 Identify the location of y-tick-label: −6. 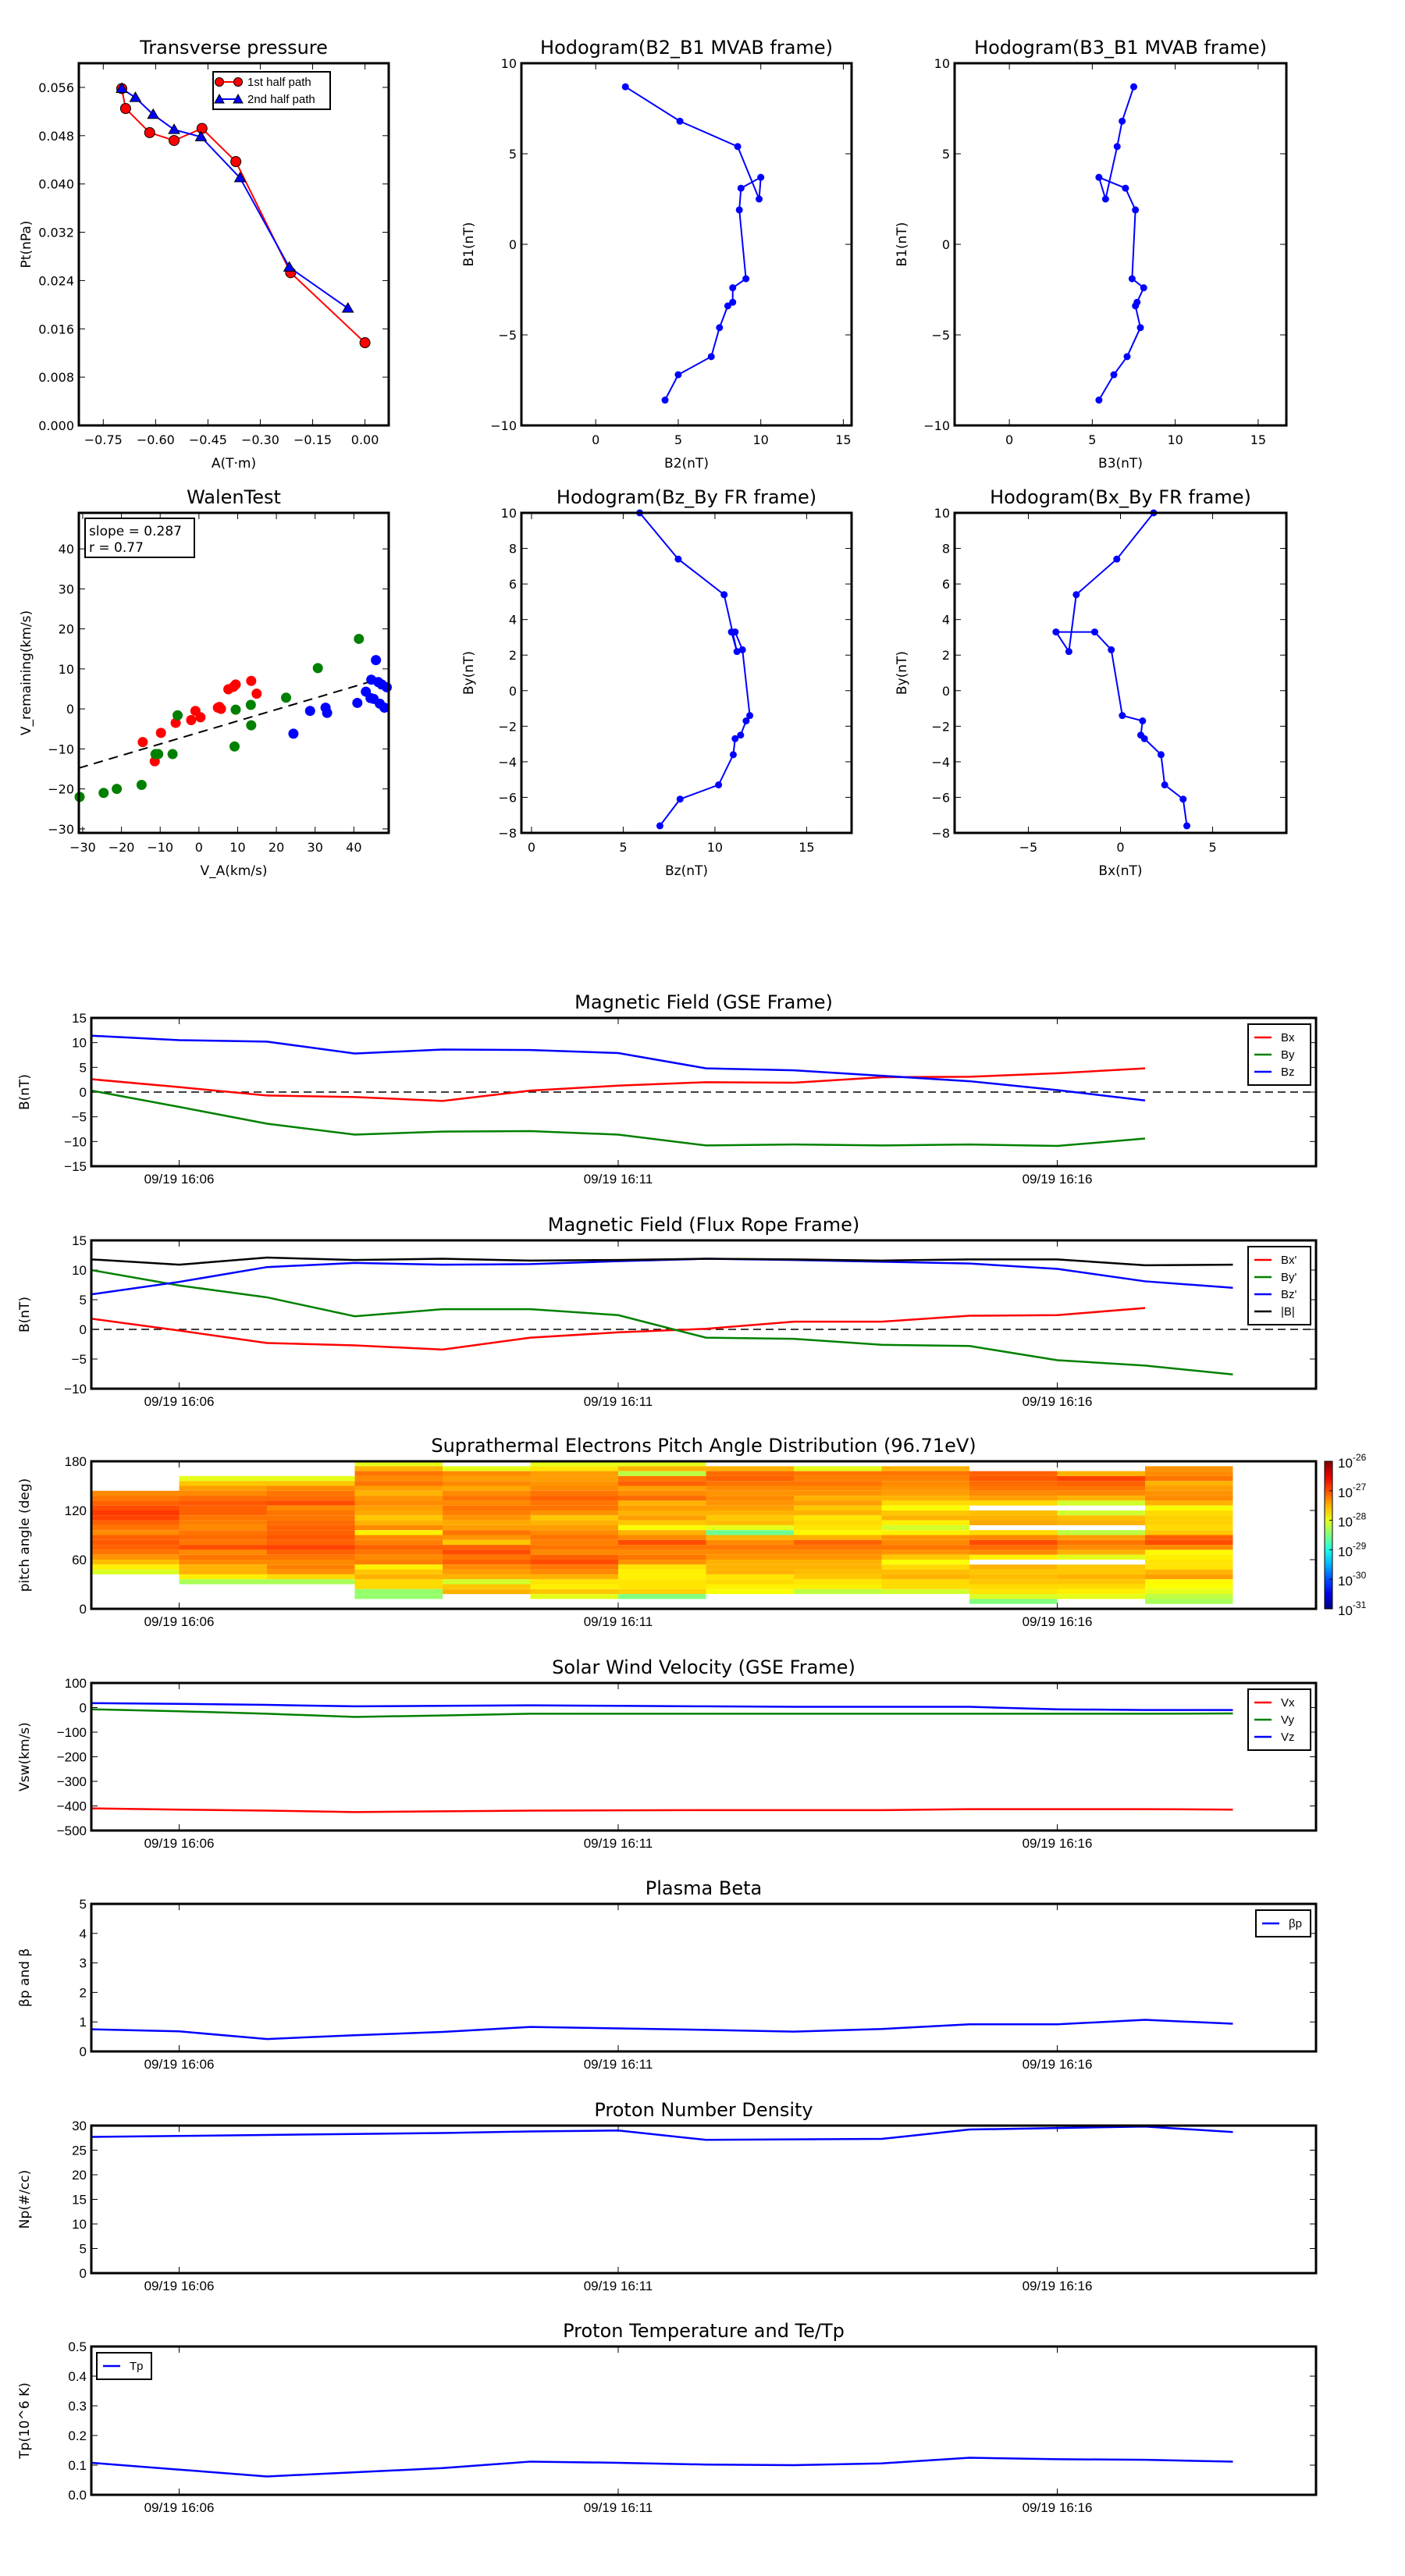
(941, 797).